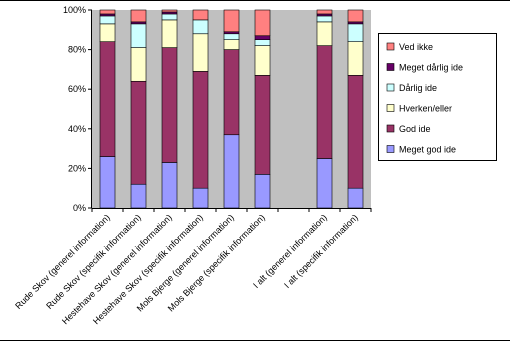 This screenshot has width=510, height=345. What do you see at coordinates (79, 208) in the screenshot?
I see `y-tick-label: 0%` at bounding box center [79, 208].